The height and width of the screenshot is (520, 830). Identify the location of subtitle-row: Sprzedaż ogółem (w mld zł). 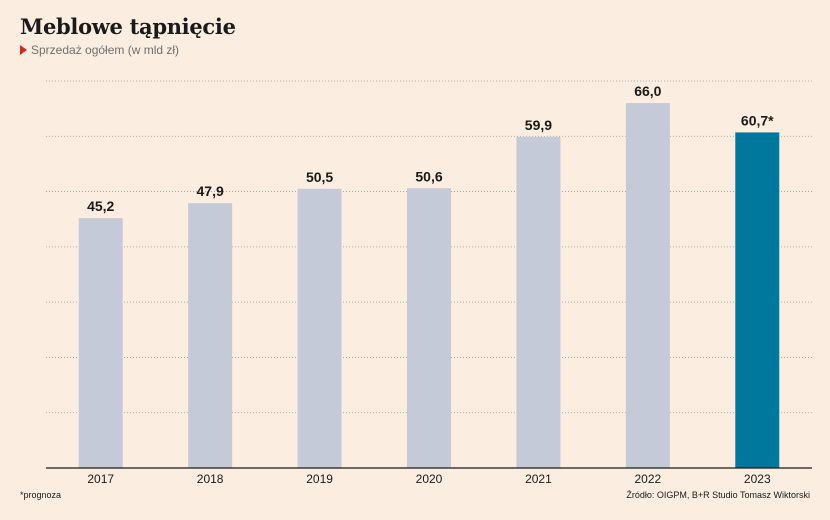
(99, 50).